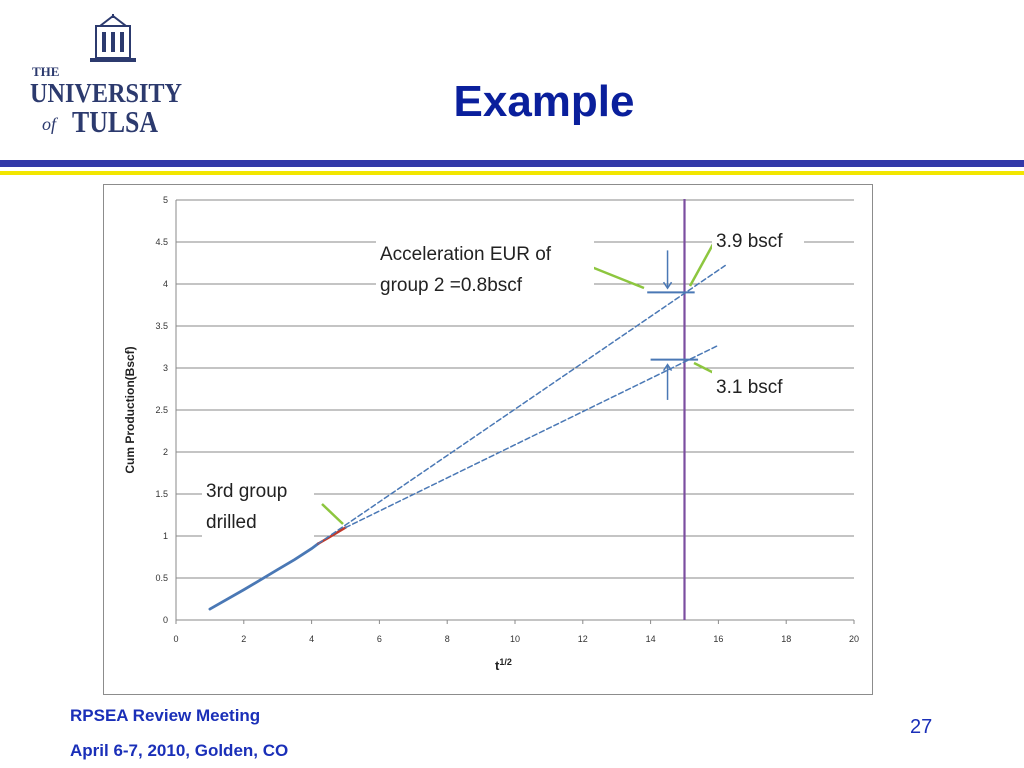 Image resolution: width=1024 pixels, height=768 pixels. I want to click on x-tick-label: 18, so click(786, 639).